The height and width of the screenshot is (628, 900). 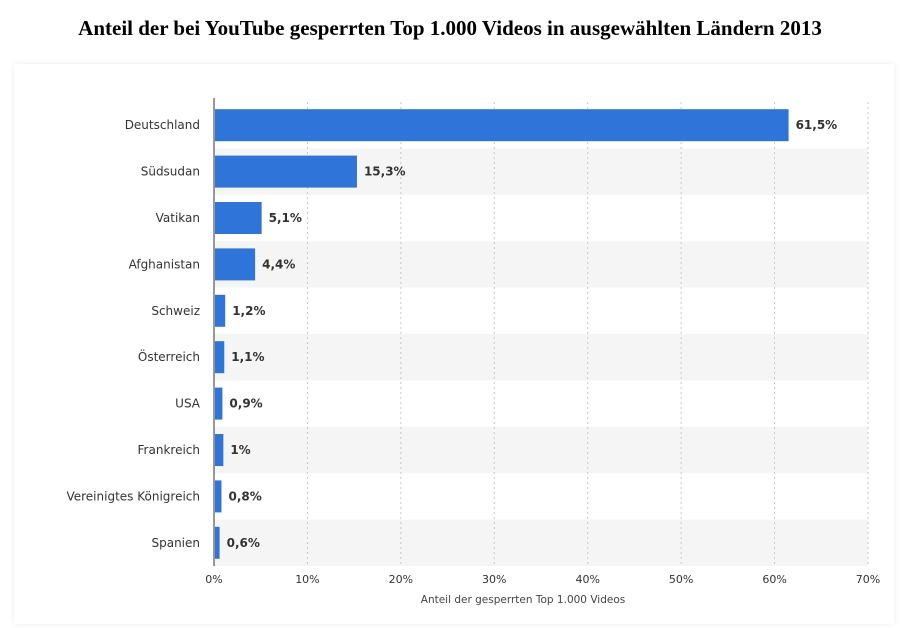 What do you see at coordinates (385, 172) in the screenshot?
I see `value-label: 15,3%` at bounding box center [385, 172].